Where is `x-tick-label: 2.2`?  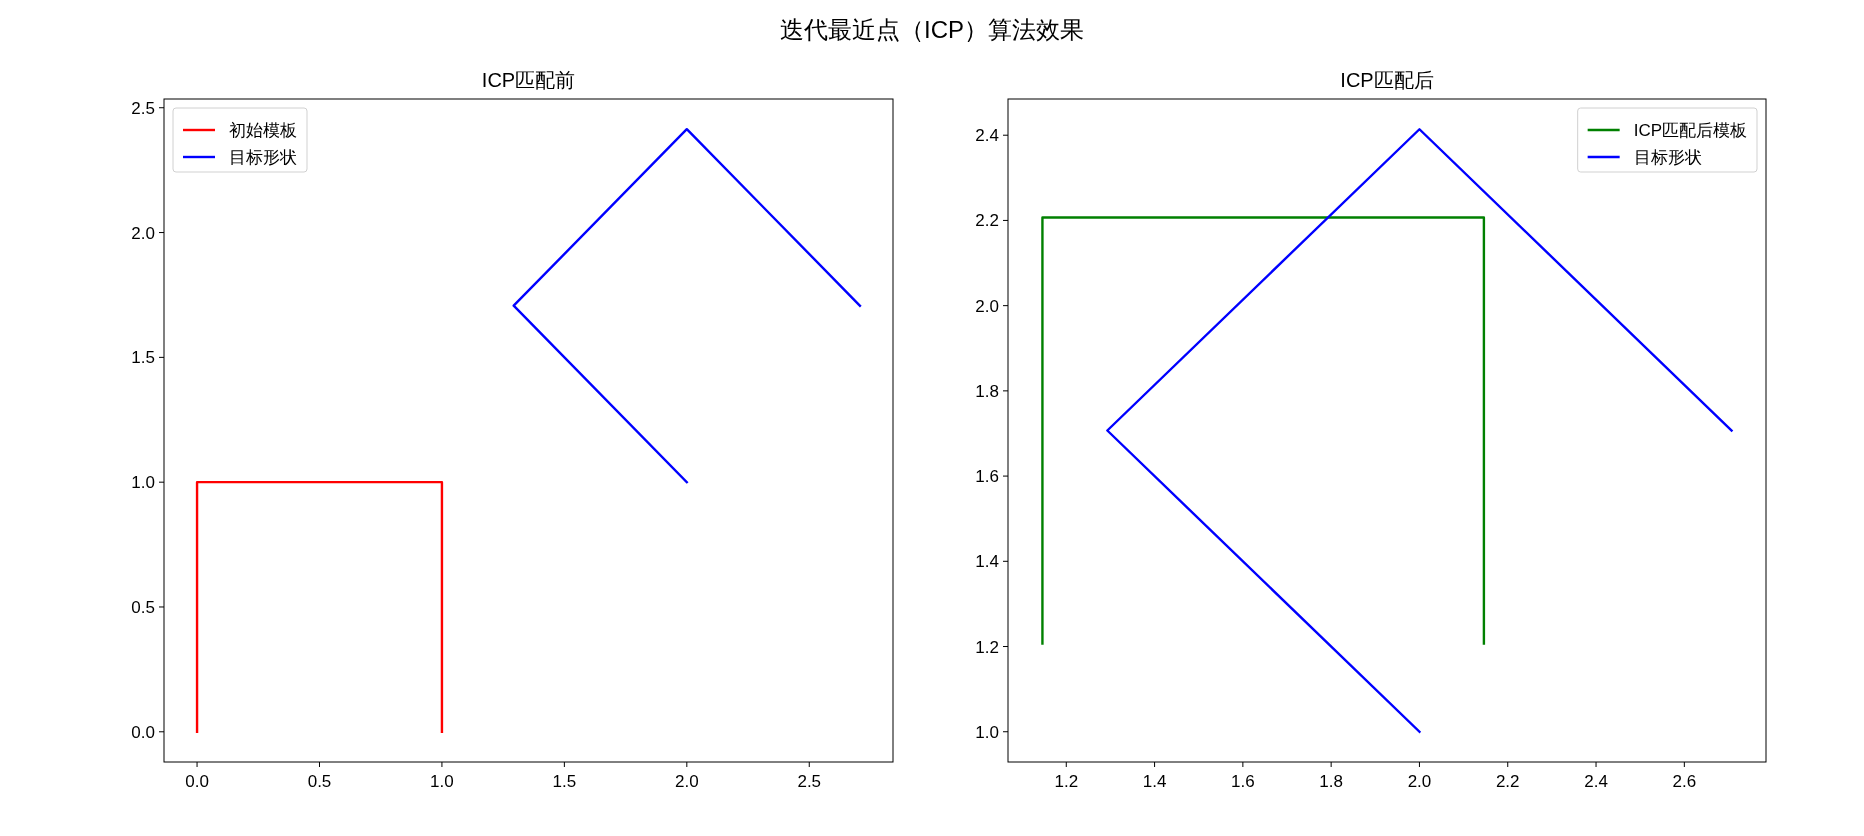 x-tick-label: 2.2 is located at coordinates (1507, 781).